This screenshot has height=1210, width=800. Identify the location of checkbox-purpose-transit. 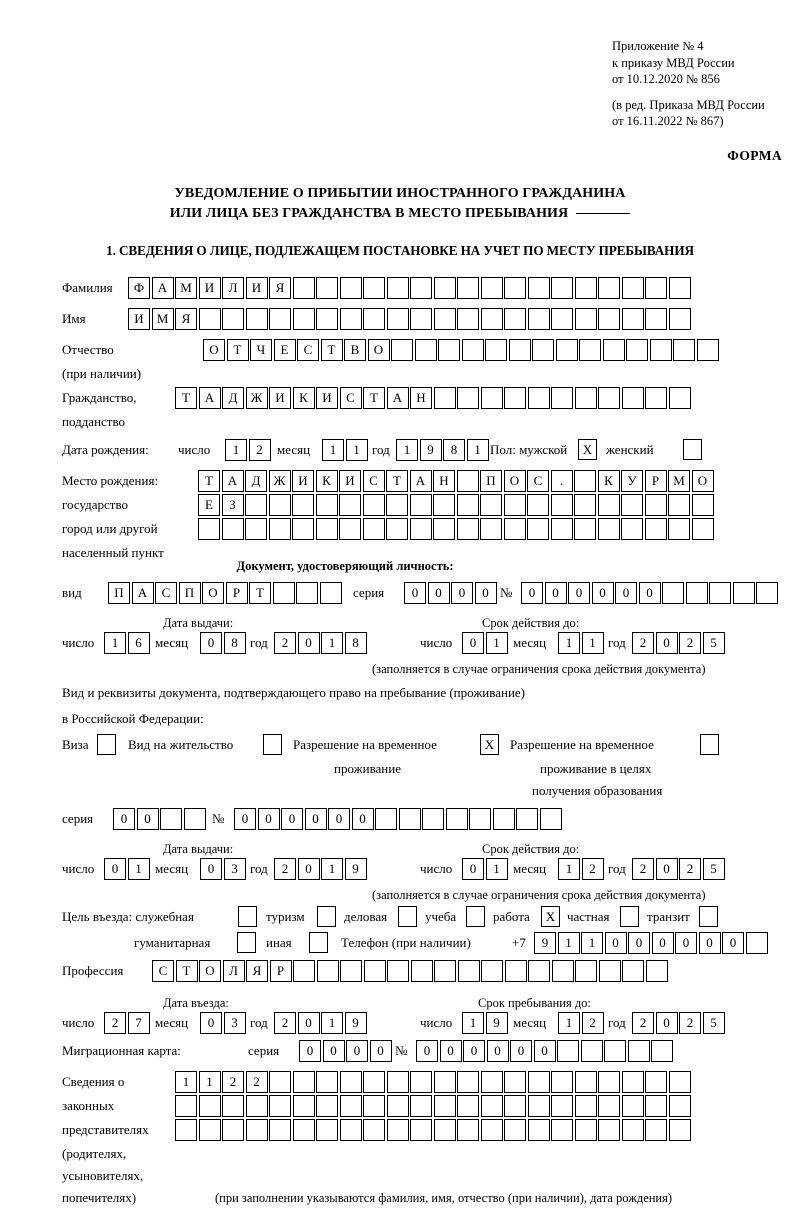
(708, 916).